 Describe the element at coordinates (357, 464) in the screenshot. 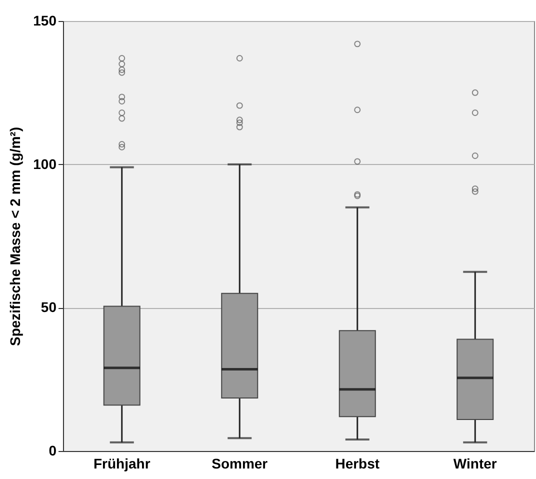

I see `x-tick-label: Herbst` at that location.